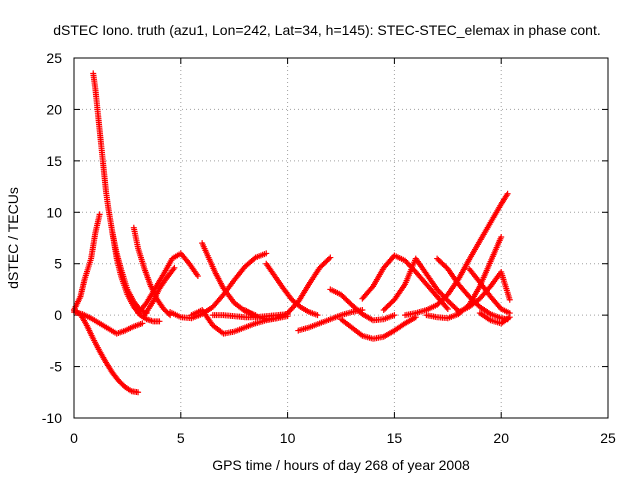  I want to click on x-tick-labels: 0 5 10 15 20 25, so click(343, 438).